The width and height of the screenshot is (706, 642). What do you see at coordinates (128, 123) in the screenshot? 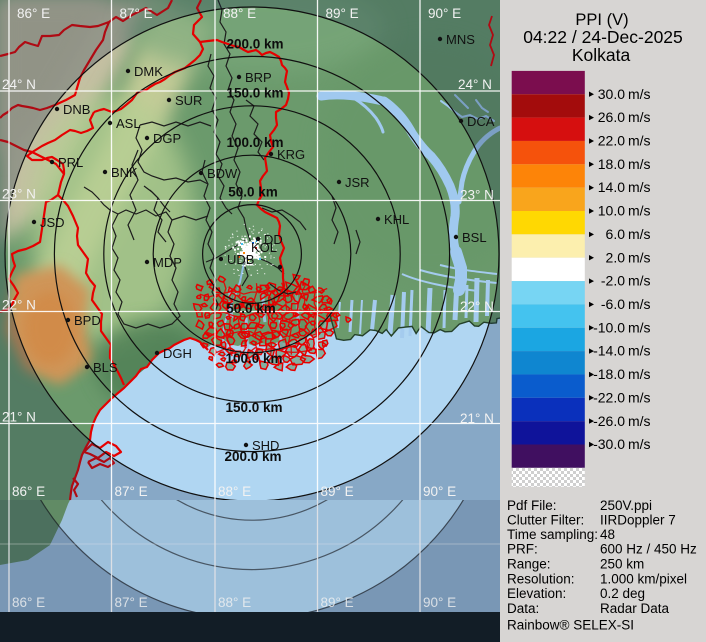
I see `svg-text: ASL` at bounding box center [128, 123].